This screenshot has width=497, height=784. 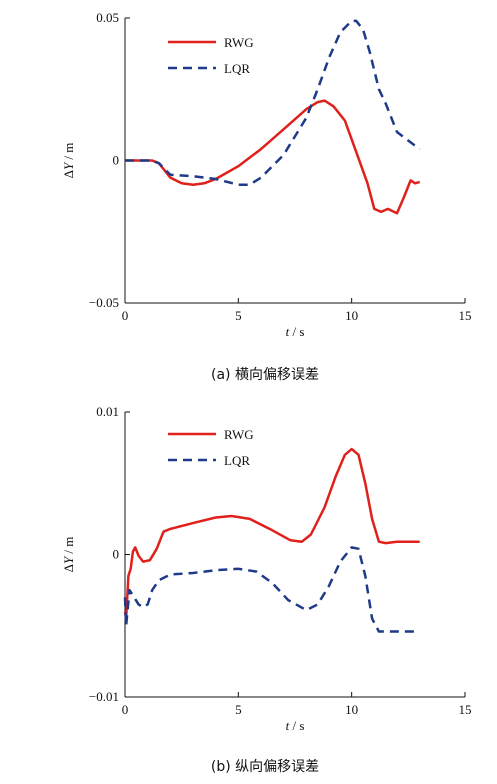 I want to click on y-tick-label: −0.05, so click(x=104, y=302).